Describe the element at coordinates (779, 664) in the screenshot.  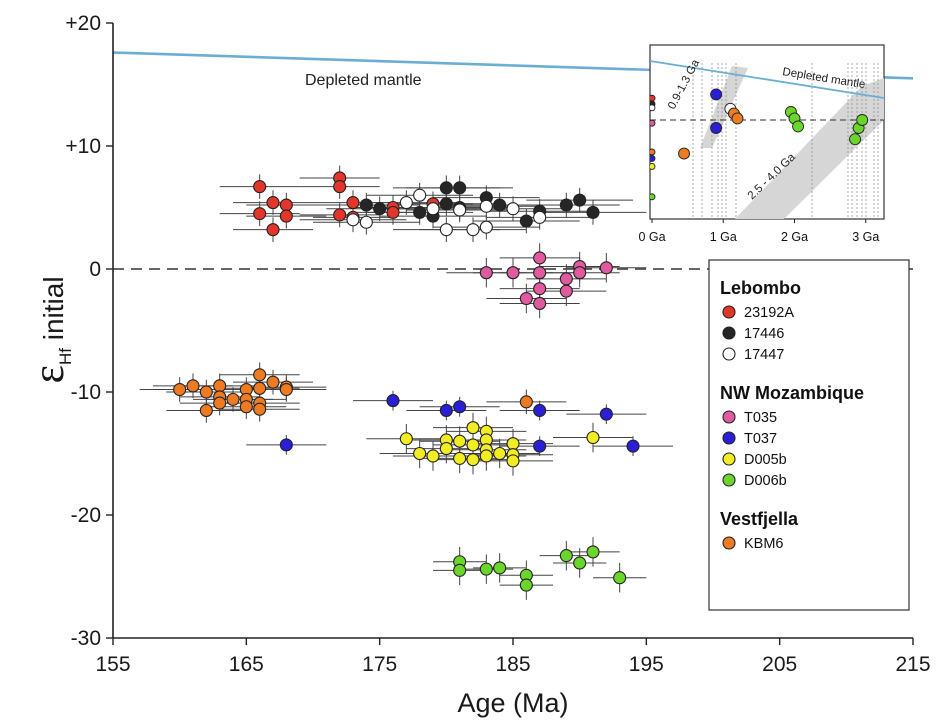
I see `x-tick-label: 205` at that location.